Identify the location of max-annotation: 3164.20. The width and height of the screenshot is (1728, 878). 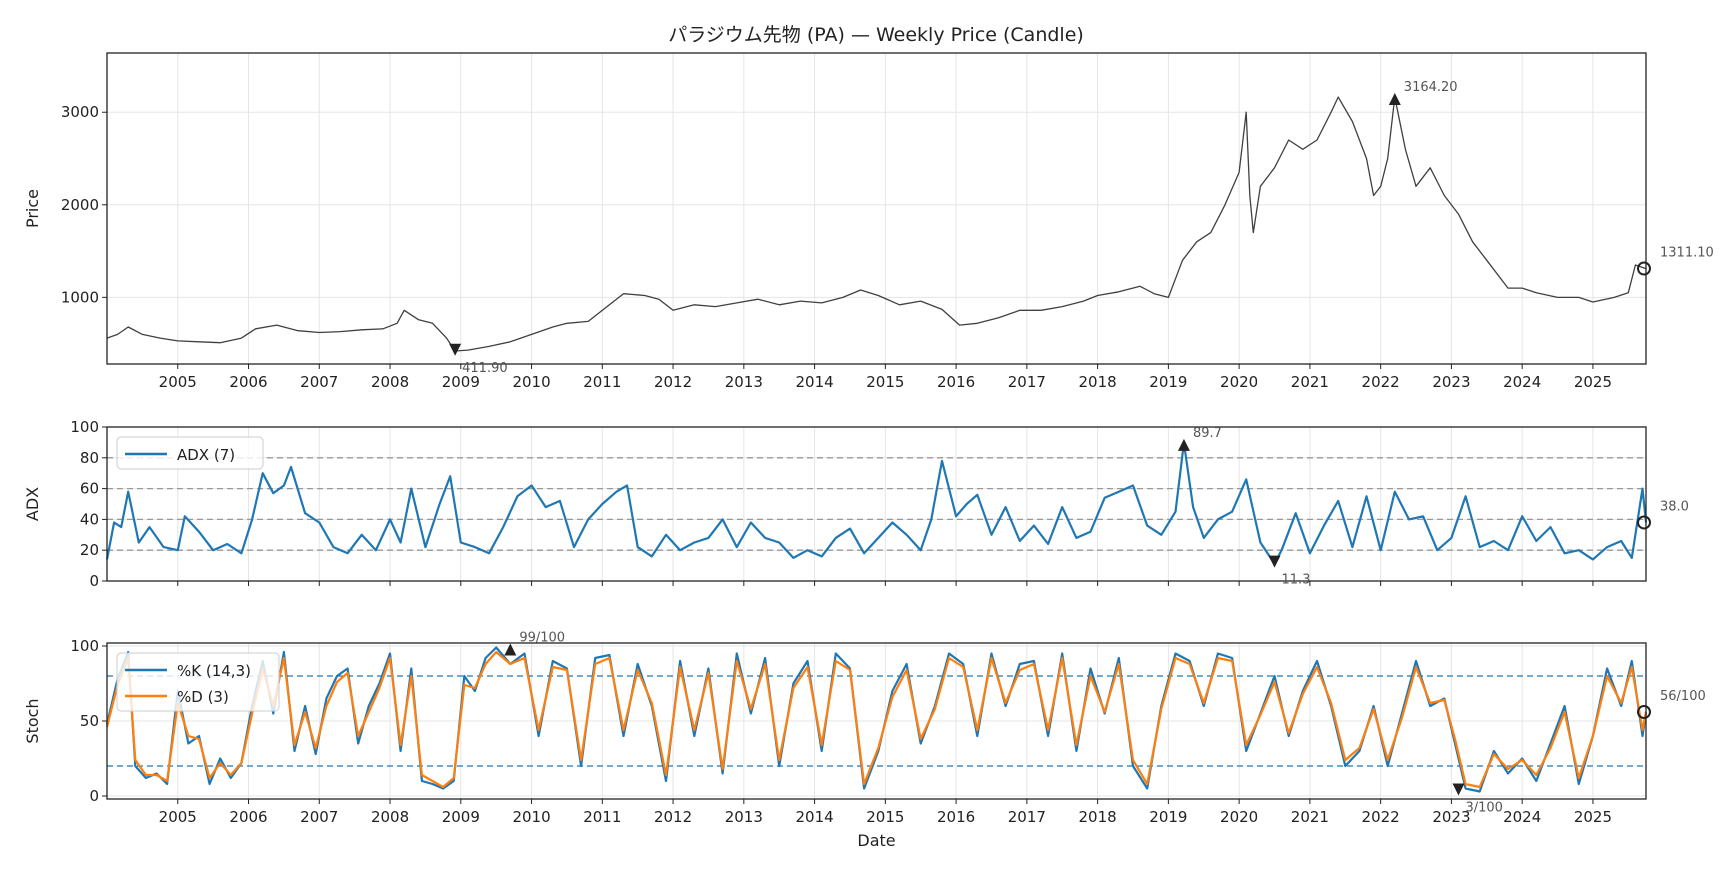
(1431, 87).